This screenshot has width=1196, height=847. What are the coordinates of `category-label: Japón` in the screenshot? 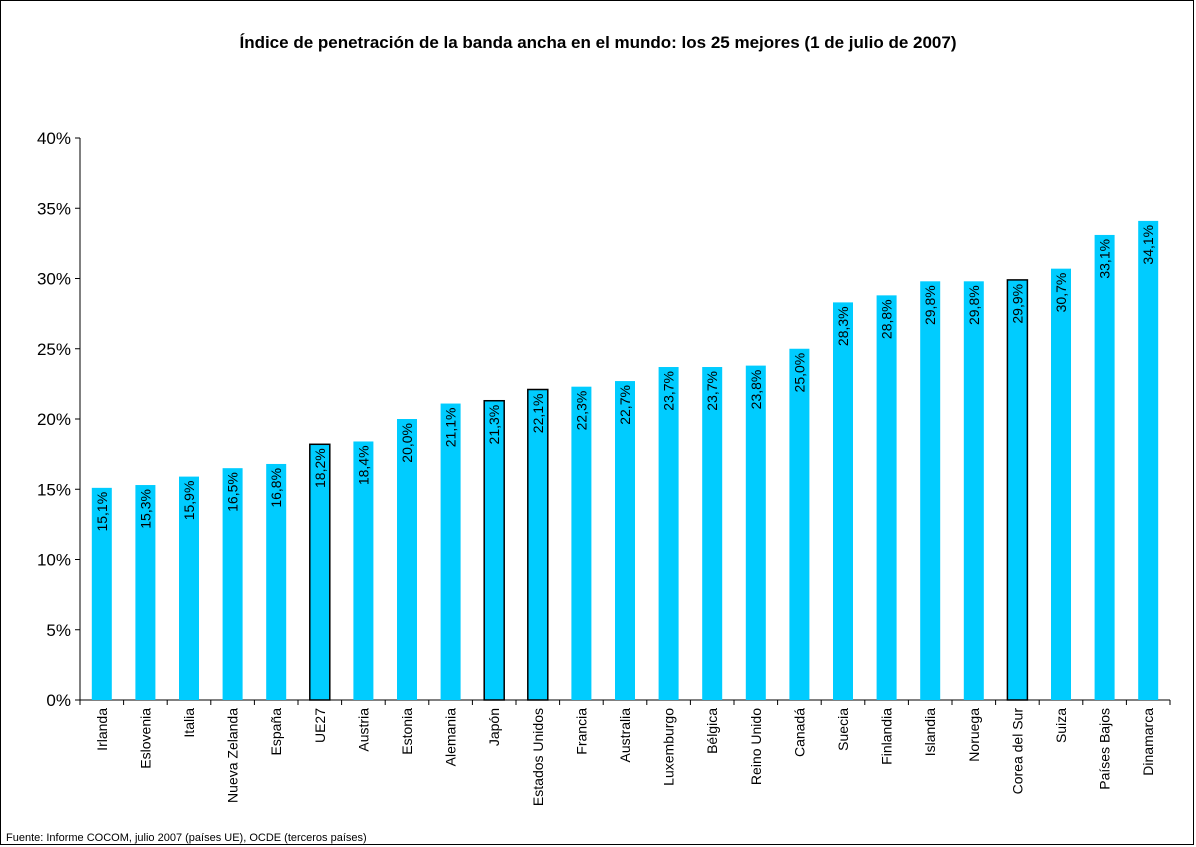 It's located at (494, 727).